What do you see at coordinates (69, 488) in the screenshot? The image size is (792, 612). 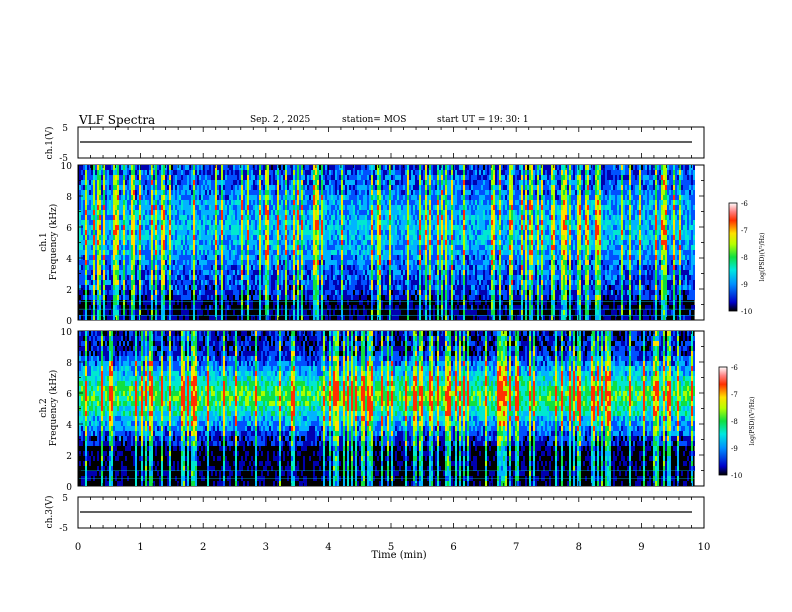 I see `ch2-freq-tick-0: 0` at bounding box center [69, 488].